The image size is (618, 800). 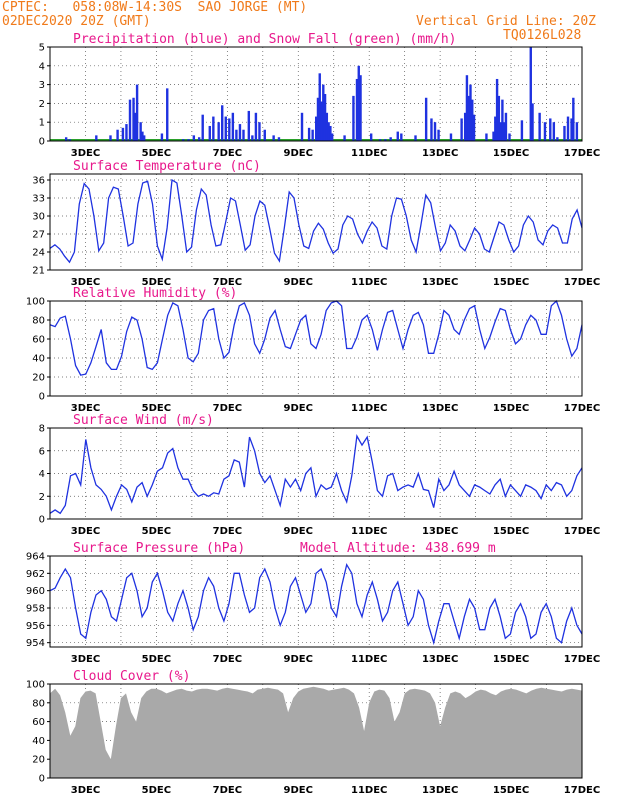 What do you see at coordinates (38, 181) in the screenshot?
I see `temp-ytick-label: 36` at bounding box center [38, 181].